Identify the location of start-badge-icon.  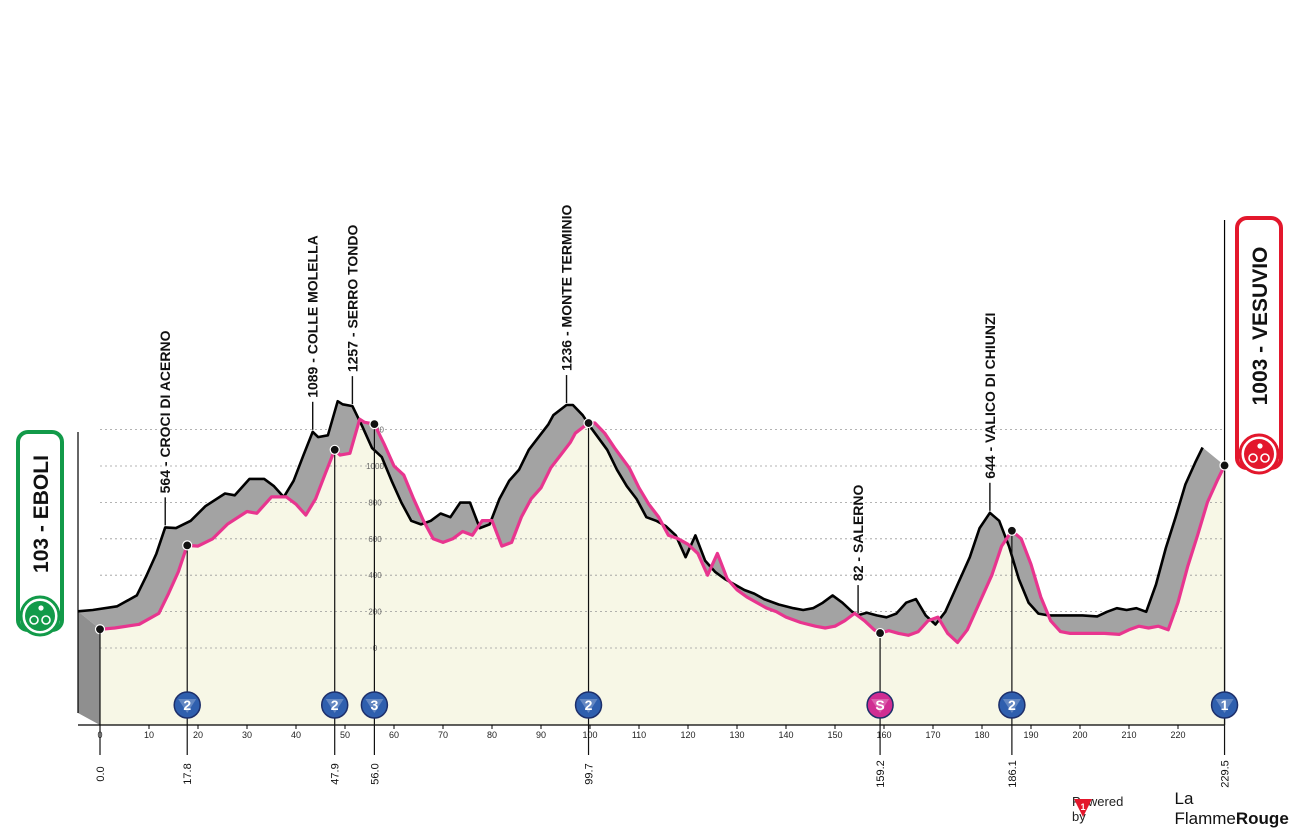
(40, 616).